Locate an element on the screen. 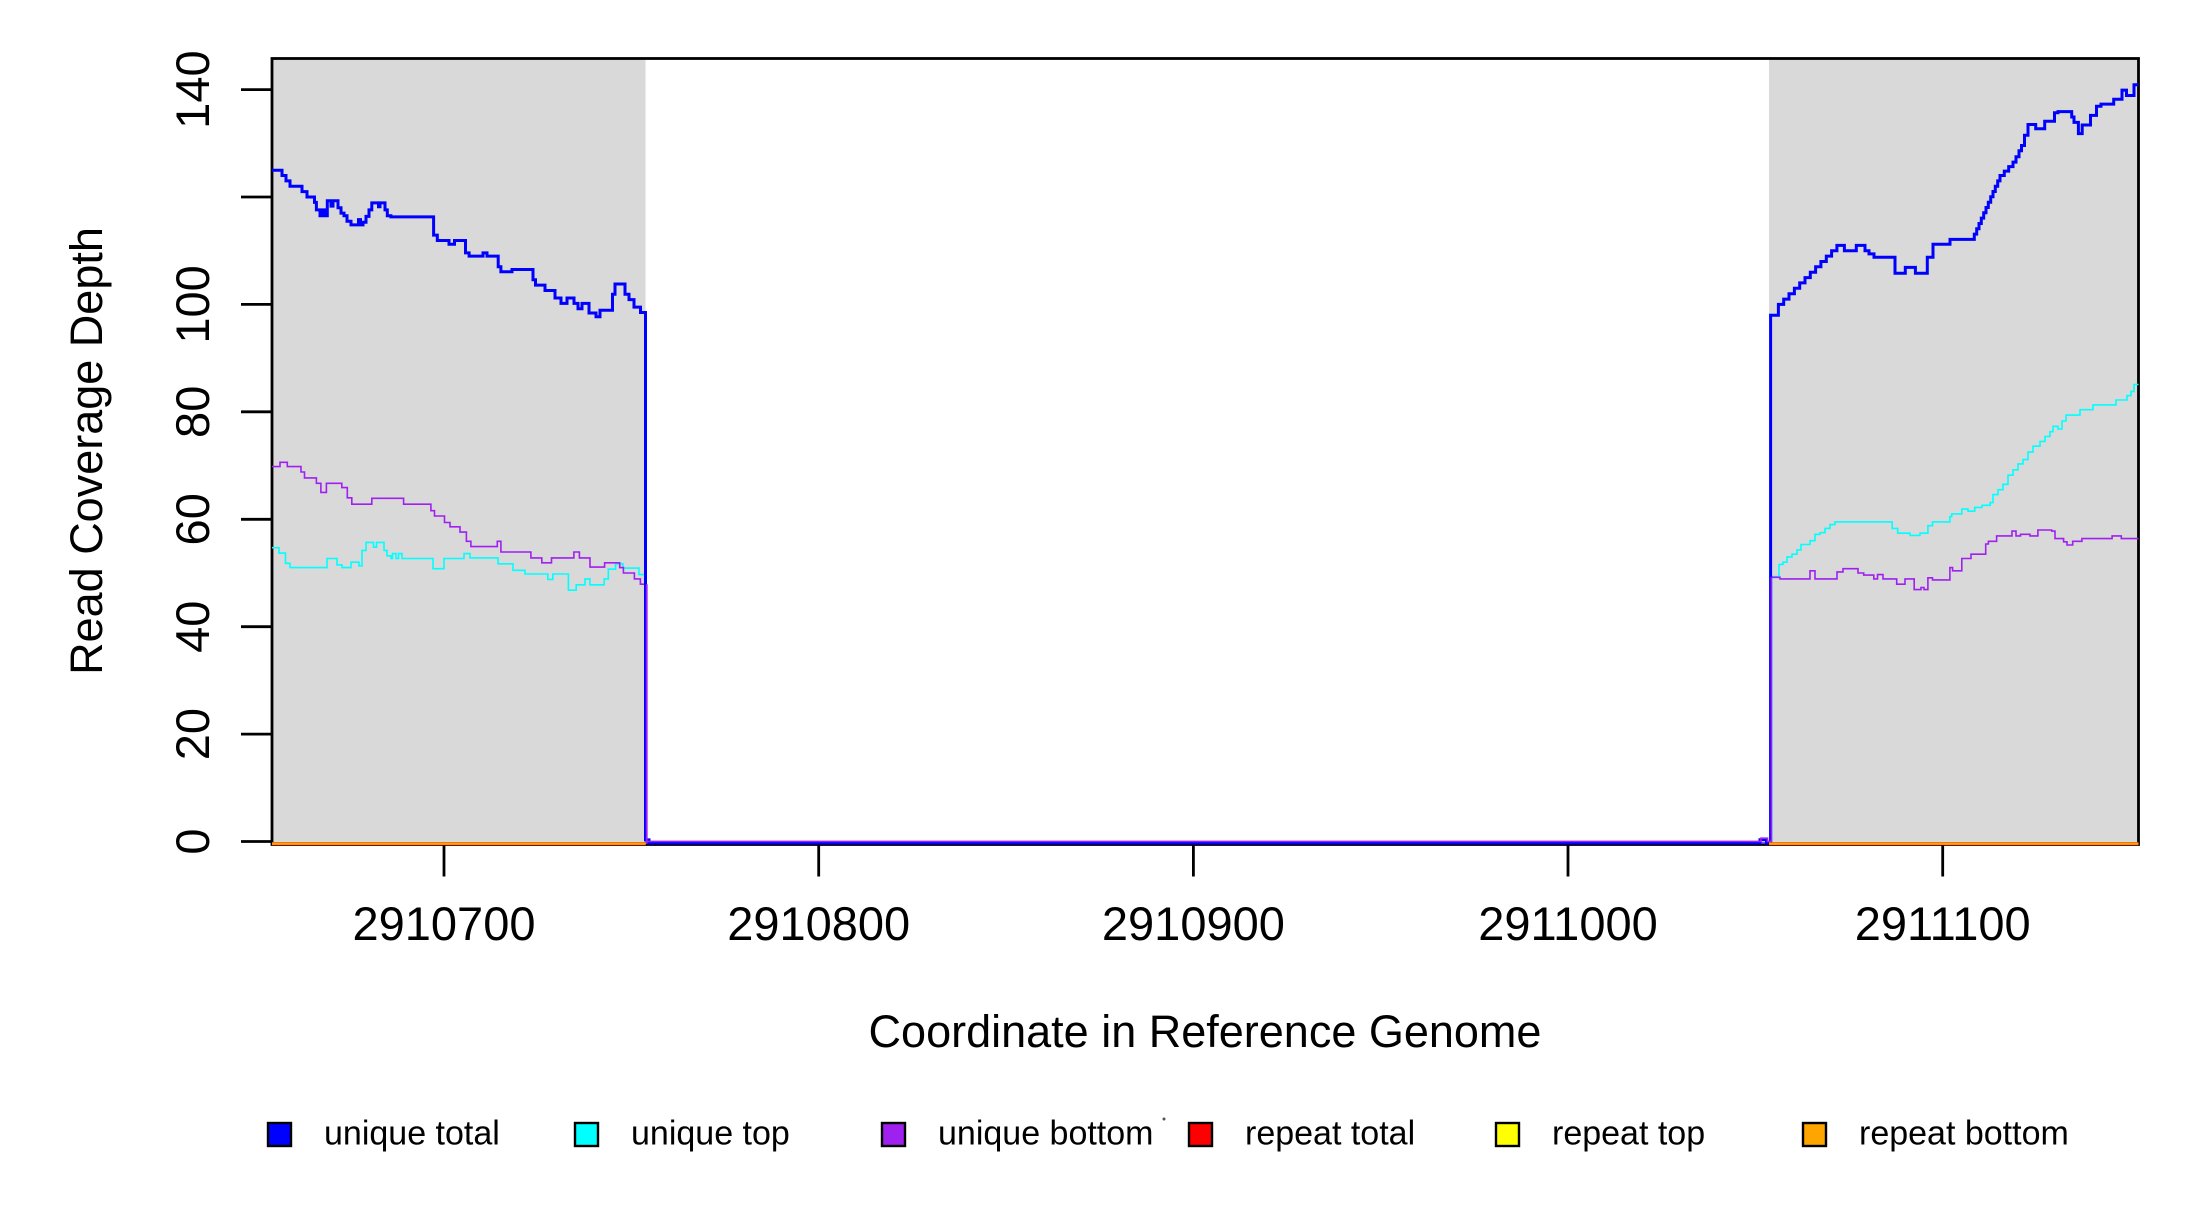 This screenshot has width=2200, height=1205. svg-text: 2910900 is located at coordinates (1193, 923).